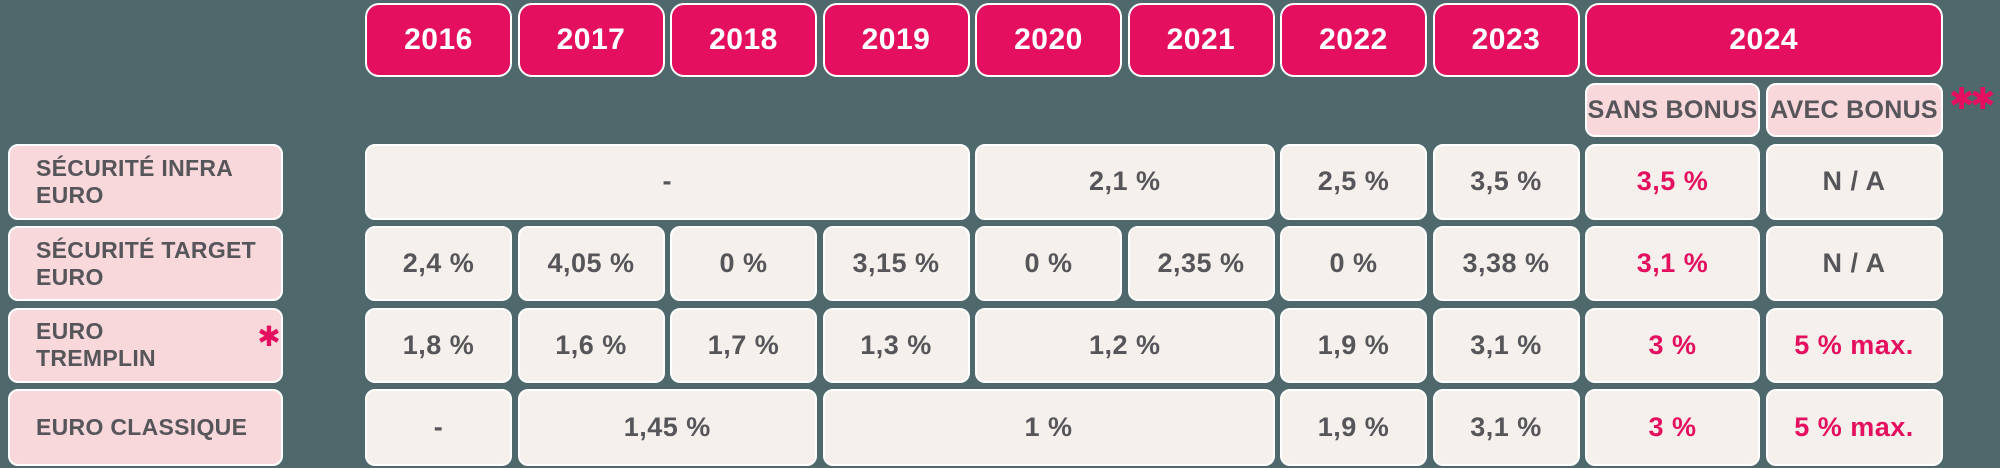 Image resolution: width=2000 pixels, height=468 pixels. Describe the element at coordinates (438, 264) in the screenshot. I see `rate-cell: 2,4 %` at that location.